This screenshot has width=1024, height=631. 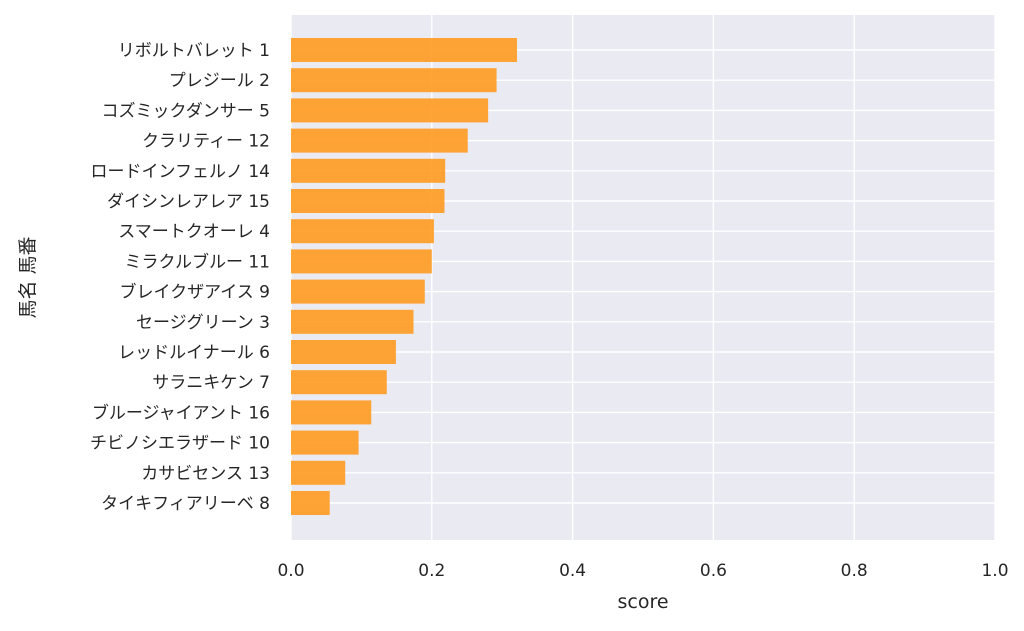 What do you see at coordinates (185, 111) in the screenshot?
I see `category-label: コズミックダンサー 5` at bounding box center [185, 111].